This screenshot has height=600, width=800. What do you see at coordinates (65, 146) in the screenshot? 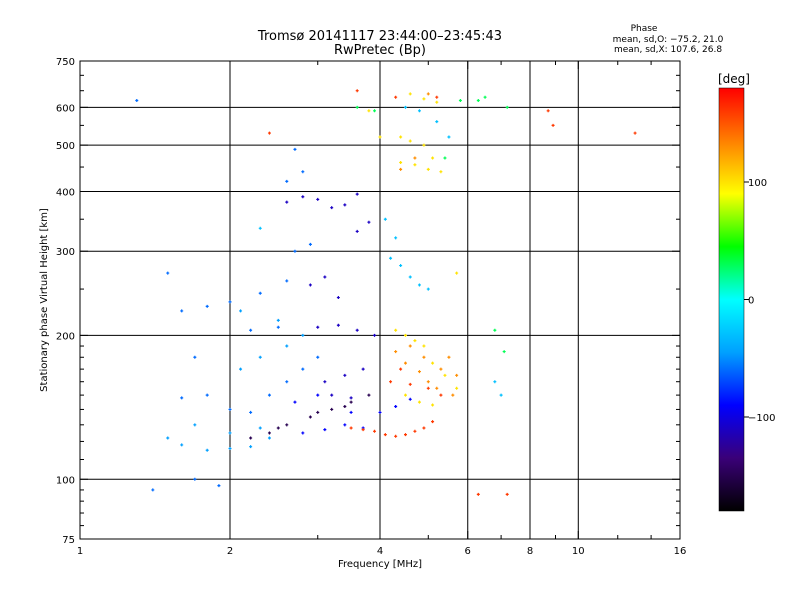
I see `y-tick-label: 500` at bounding box center [65, 146].